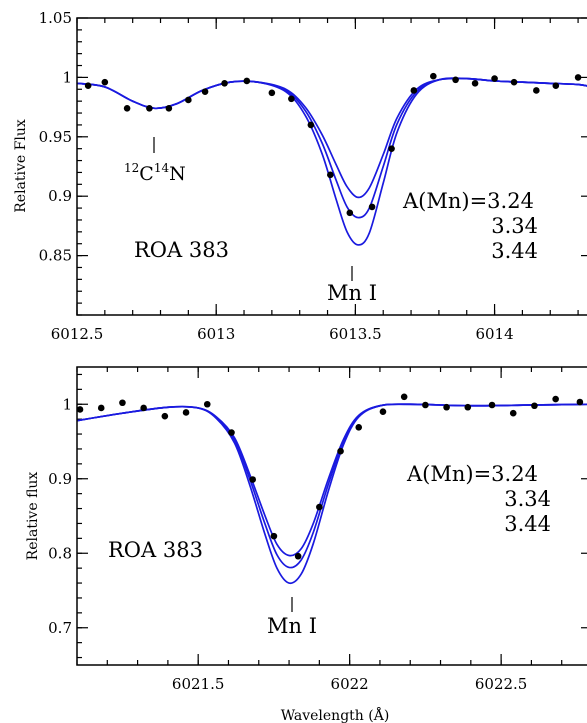 This screenshot has height=723, width=587. What do you see at coordinates (146, 174) in the screenshot?
I see `cn-elem-1: C` at bounding box center [146, 174].